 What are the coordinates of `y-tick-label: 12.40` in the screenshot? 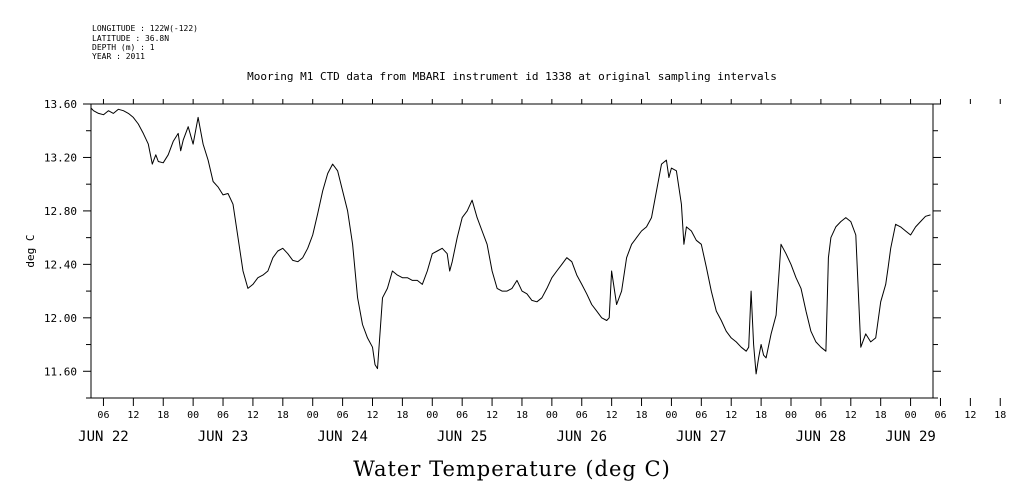 It's located at (60, 264).